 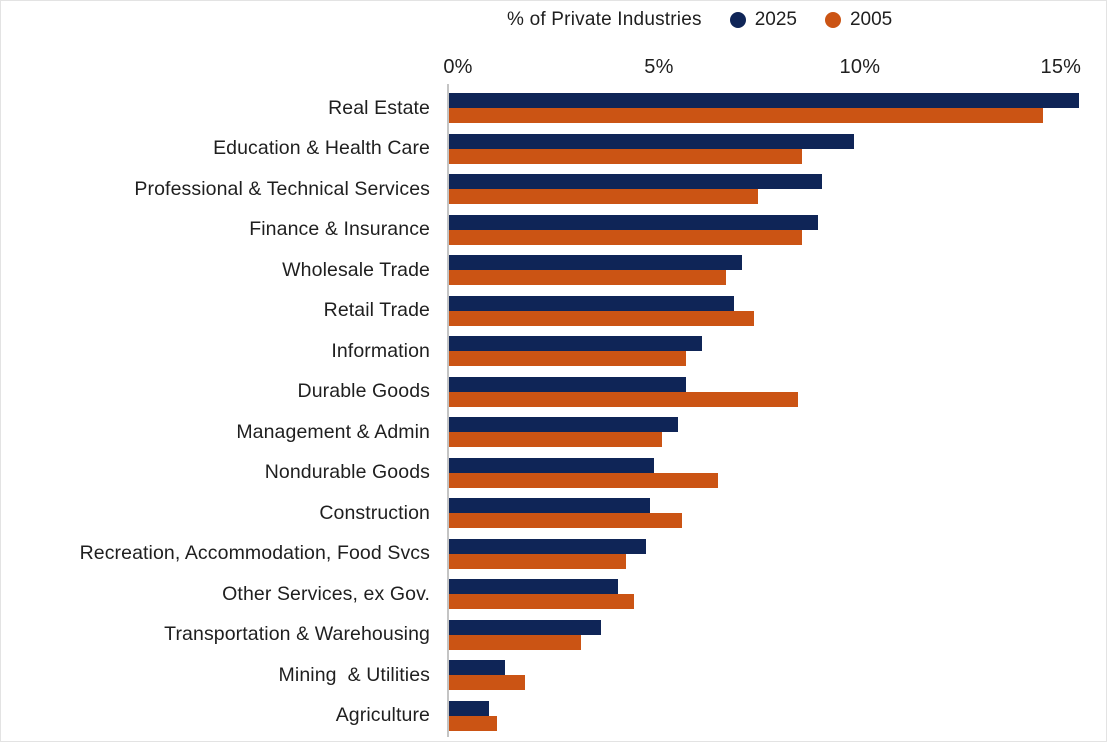 What do you see at coordinates (448, 410) in the screenshot?
I see `y-axis-line` at bounding box center [448, 410].